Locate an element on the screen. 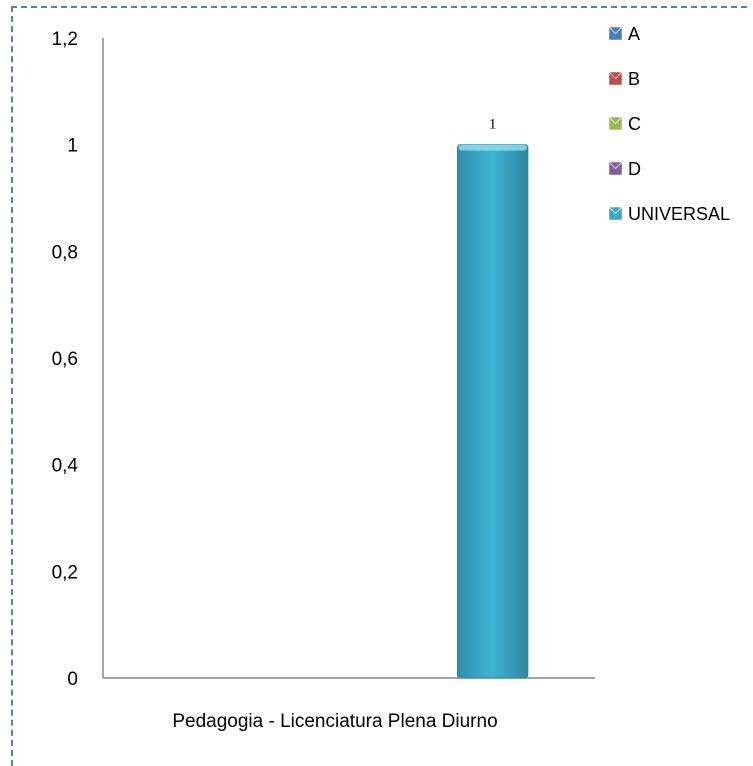 The width and height of the screenshot is (753, 766). legend-label: D is located at coordinates (634, 169).